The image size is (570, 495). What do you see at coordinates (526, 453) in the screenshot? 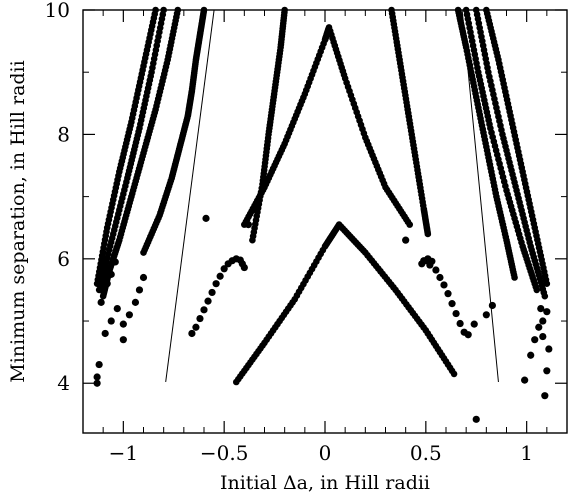
I see `x-tick-label: 1` at bounding box center [526, 453].